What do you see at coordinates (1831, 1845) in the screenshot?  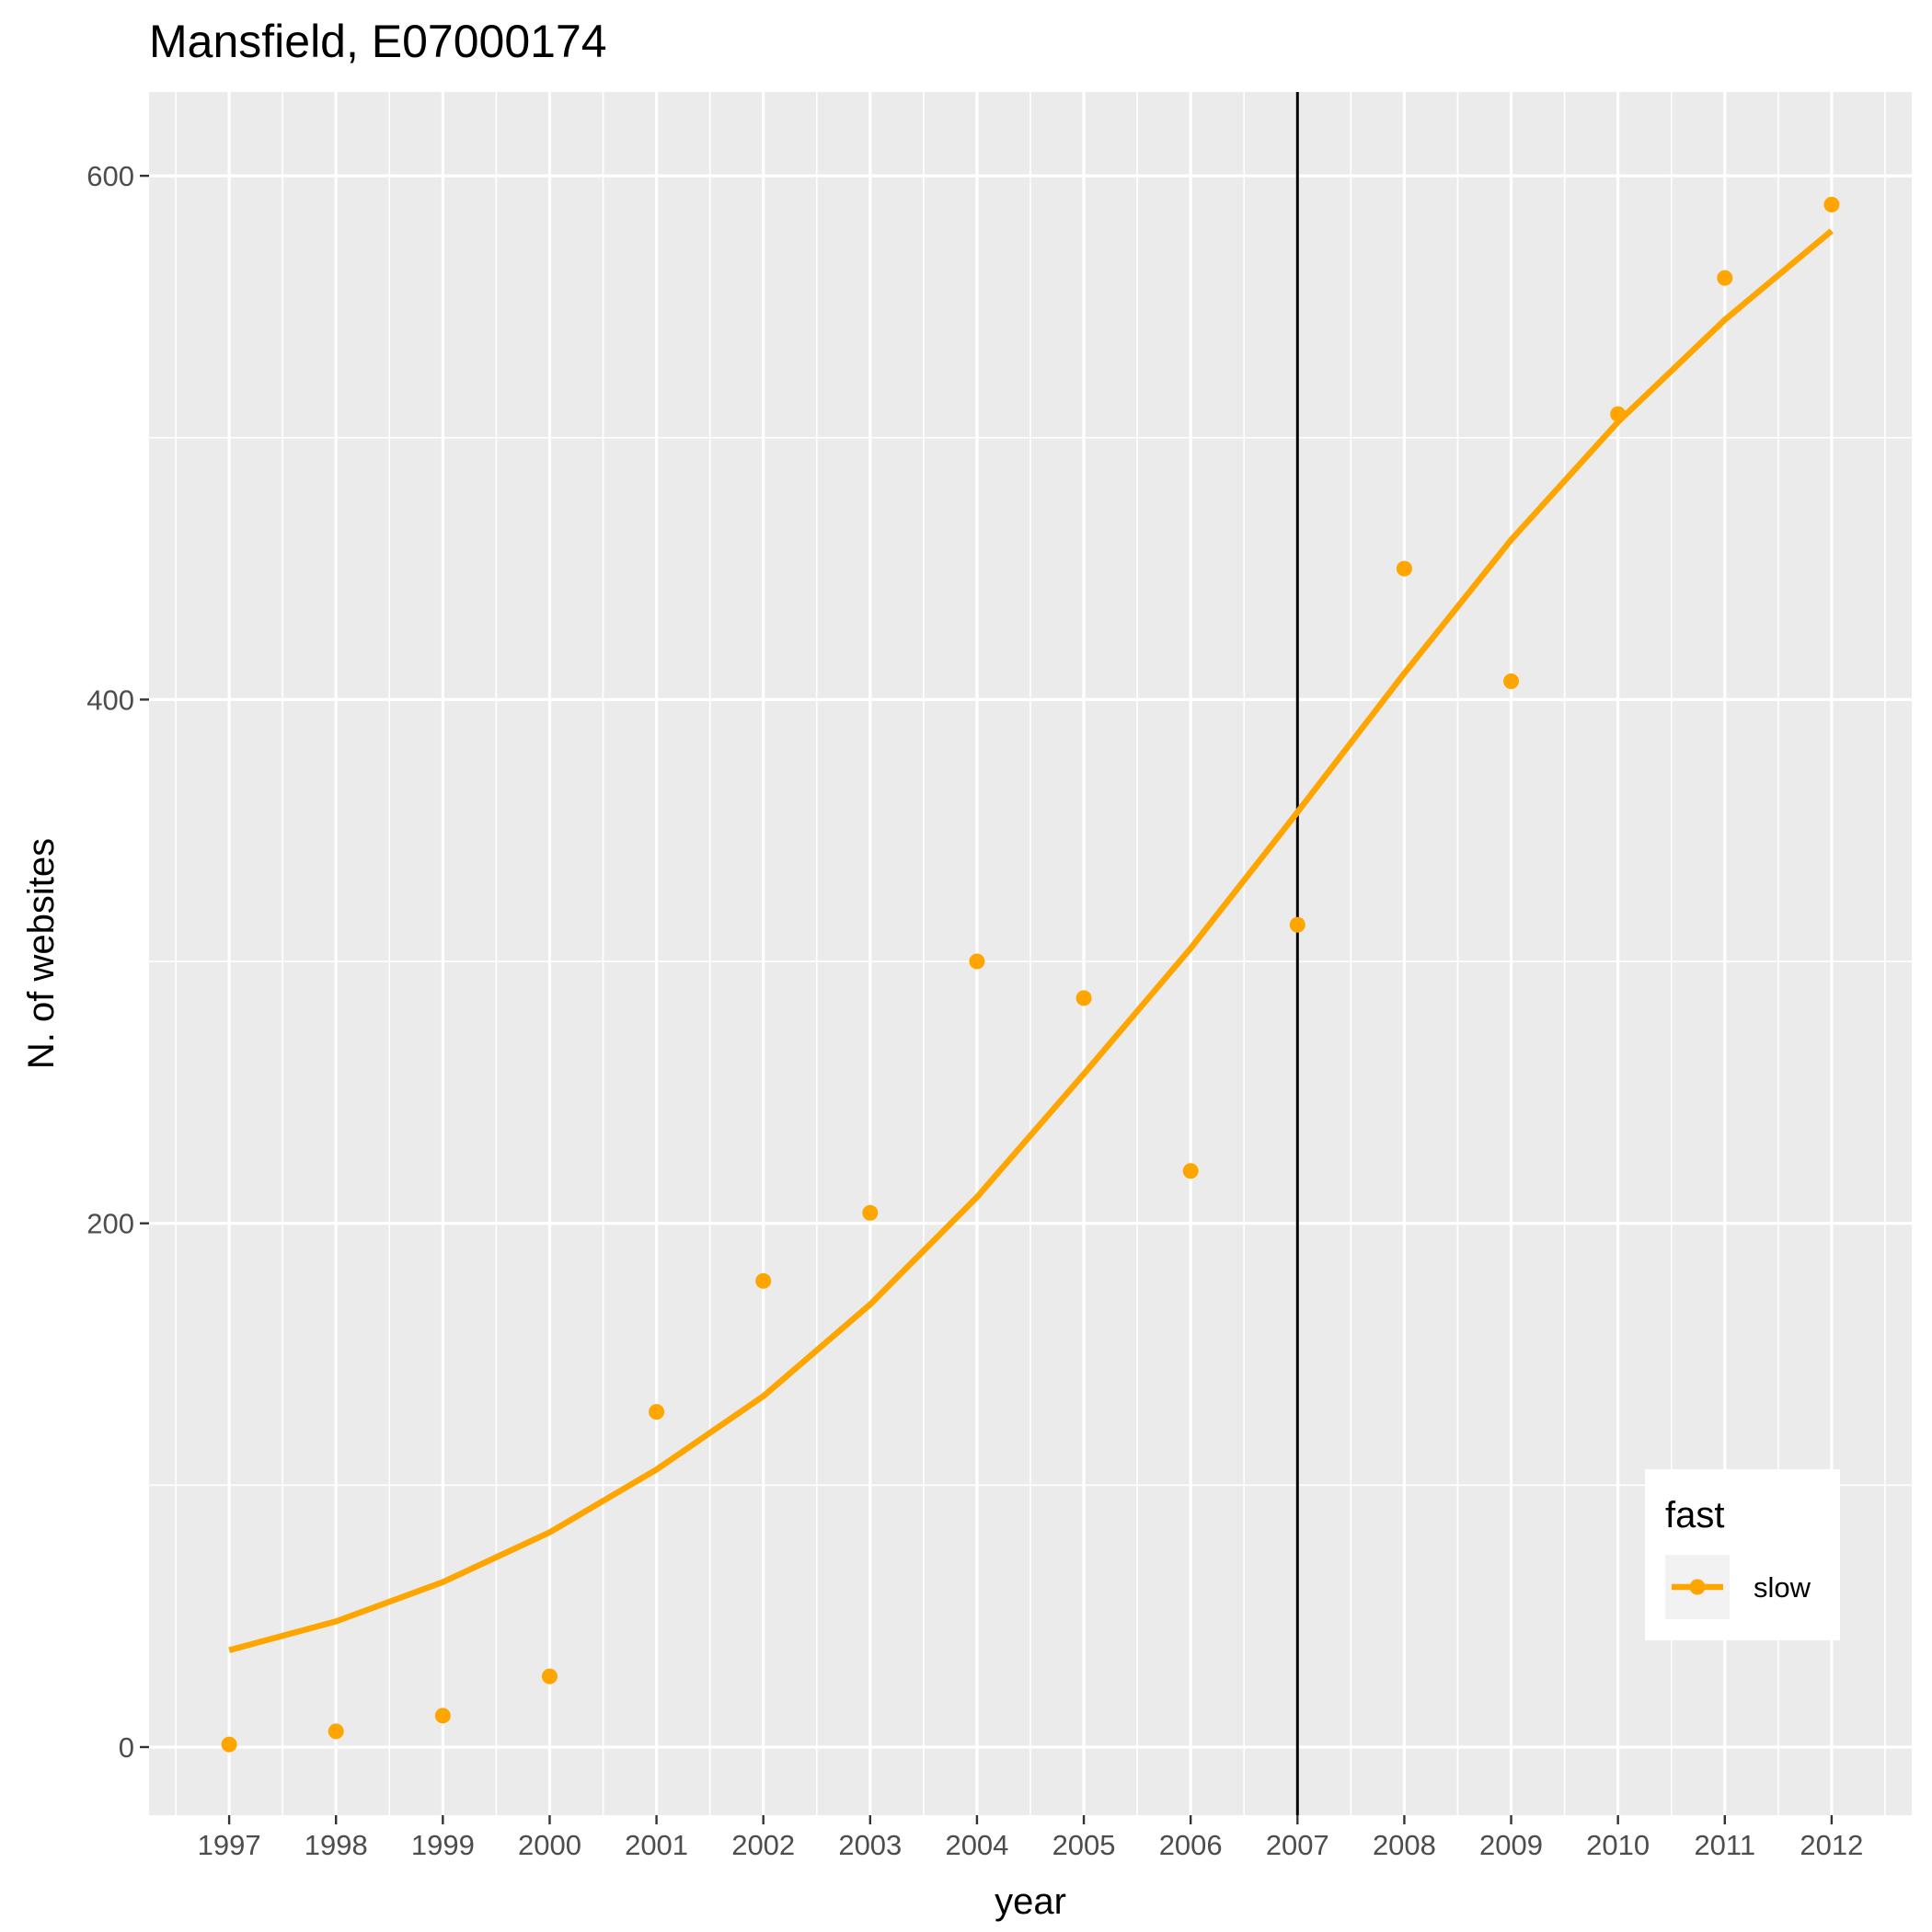 I see `x-tick-label: 2012` at bounding box center [1831, 1845].